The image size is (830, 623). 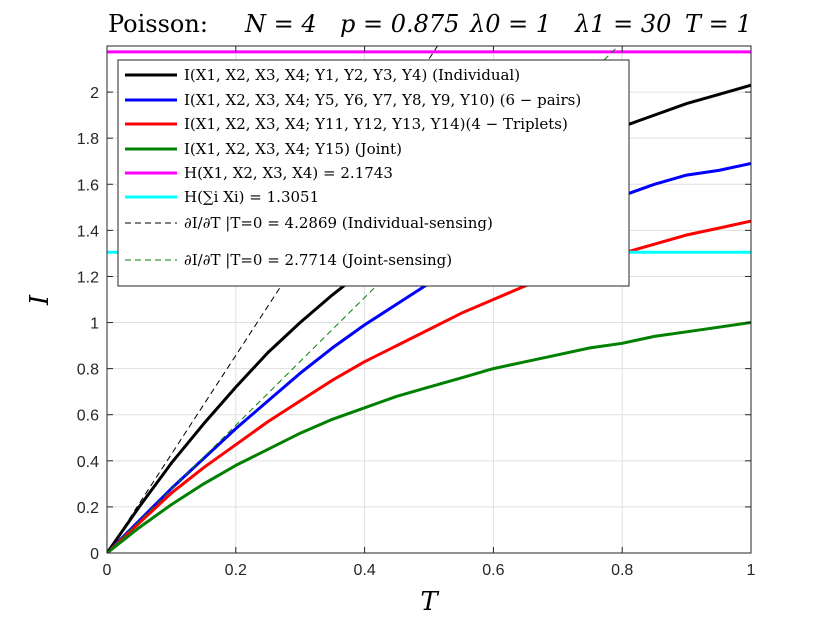 What do you see at coordinates (318, 260) in the screenshot?
I see `legend-label-8: ∂I/∂T |T=0 = 2.7714 (Joint-sensing)` at bounding box center [318, 260].